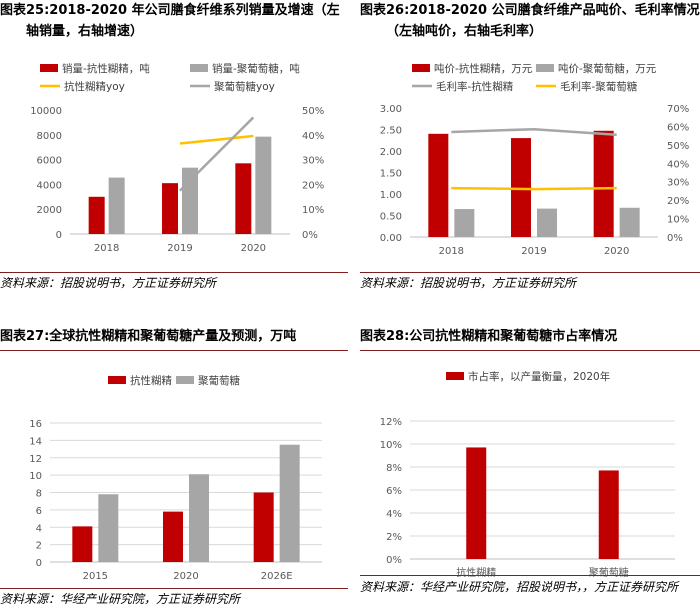 The image size is (700, 616). I want to click on y-tick-label-left: 14, so click(35, 441).